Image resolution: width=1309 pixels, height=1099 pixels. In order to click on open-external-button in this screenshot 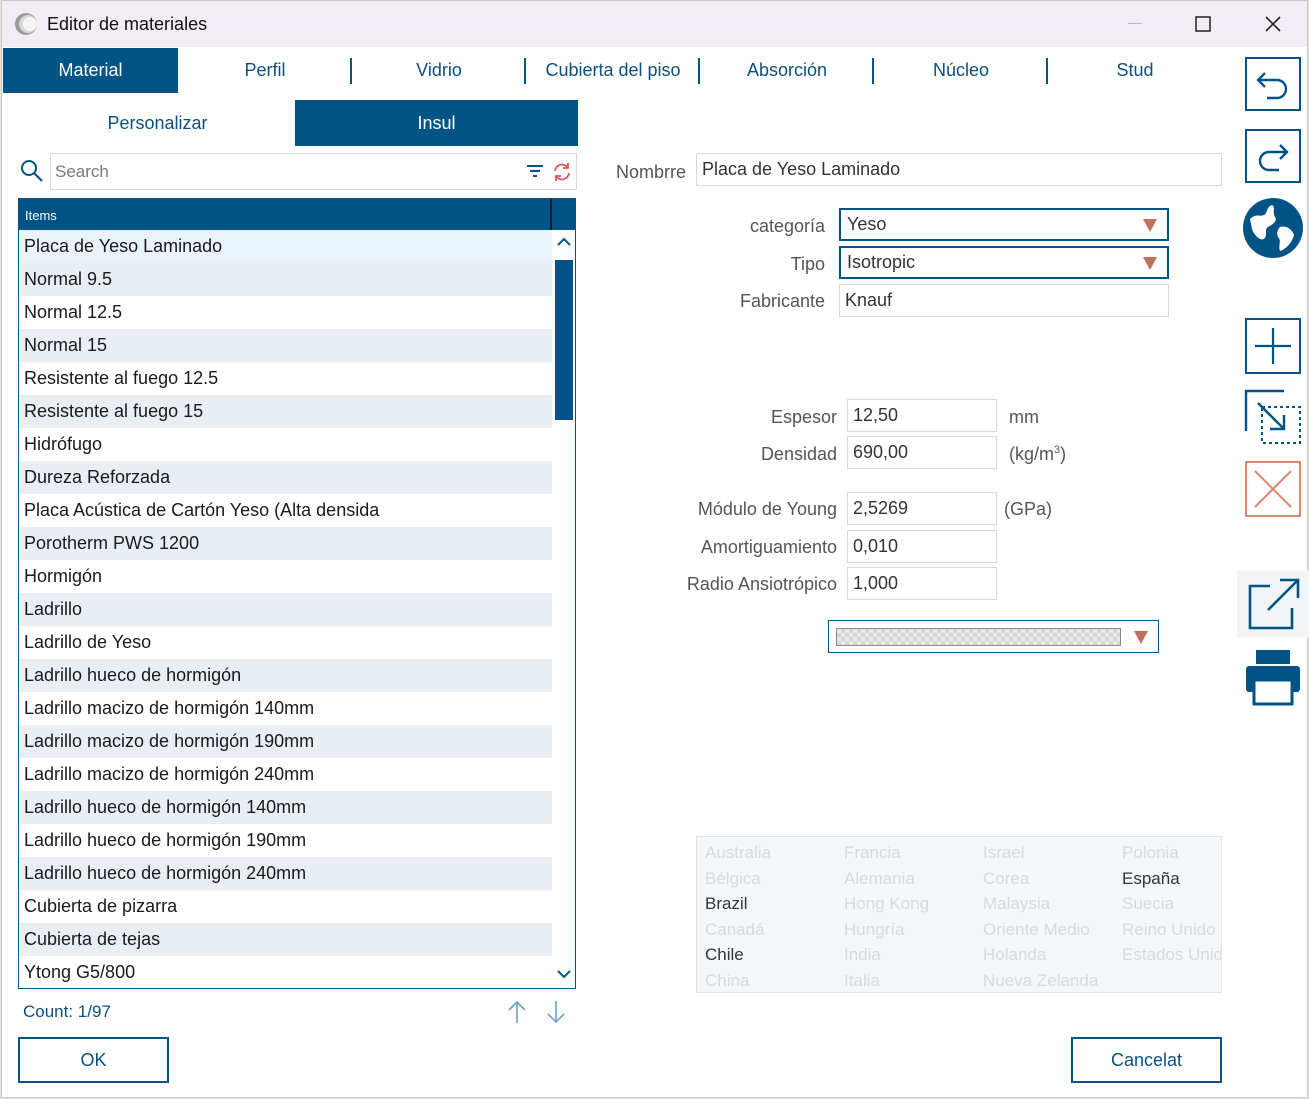, I will do `click(1273, 604)`.